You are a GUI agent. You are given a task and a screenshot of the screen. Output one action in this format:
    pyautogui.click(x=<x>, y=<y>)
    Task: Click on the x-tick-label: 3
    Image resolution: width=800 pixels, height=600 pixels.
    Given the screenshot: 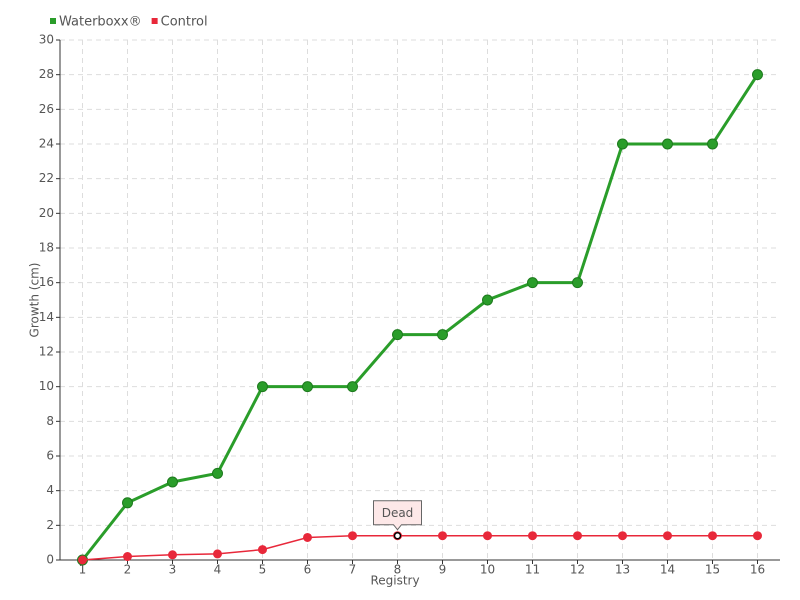 What is the action you would take?
    pyautogui.click(x=173, y=570)
    